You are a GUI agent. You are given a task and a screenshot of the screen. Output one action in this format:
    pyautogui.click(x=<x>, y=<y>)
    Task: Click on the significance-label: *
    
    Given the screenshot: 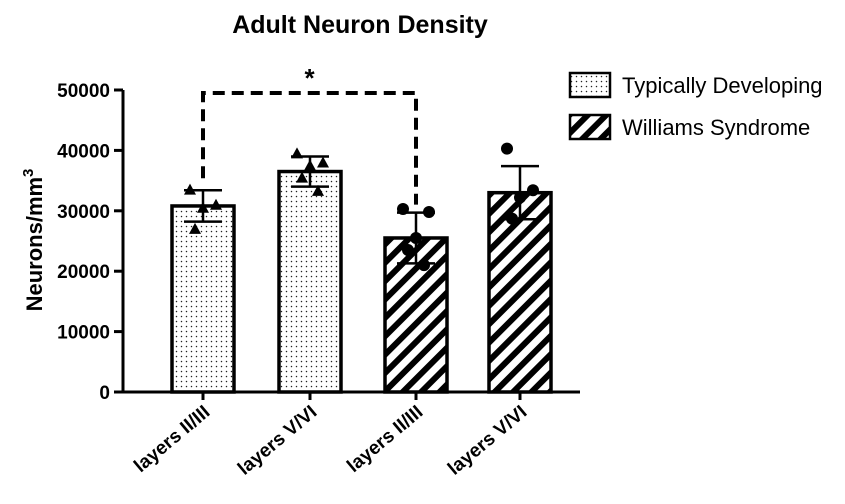 What is the action you would take?
    pyautogui.click(x=309, y=78)
    